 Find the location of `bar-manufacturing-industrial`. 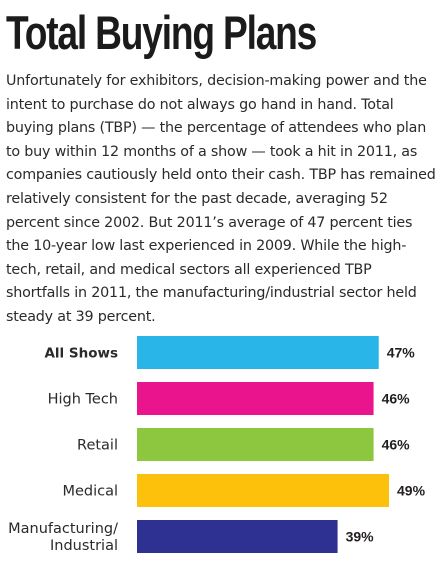

bar-manufacturing-industrial is located at coordinates (237, 536).